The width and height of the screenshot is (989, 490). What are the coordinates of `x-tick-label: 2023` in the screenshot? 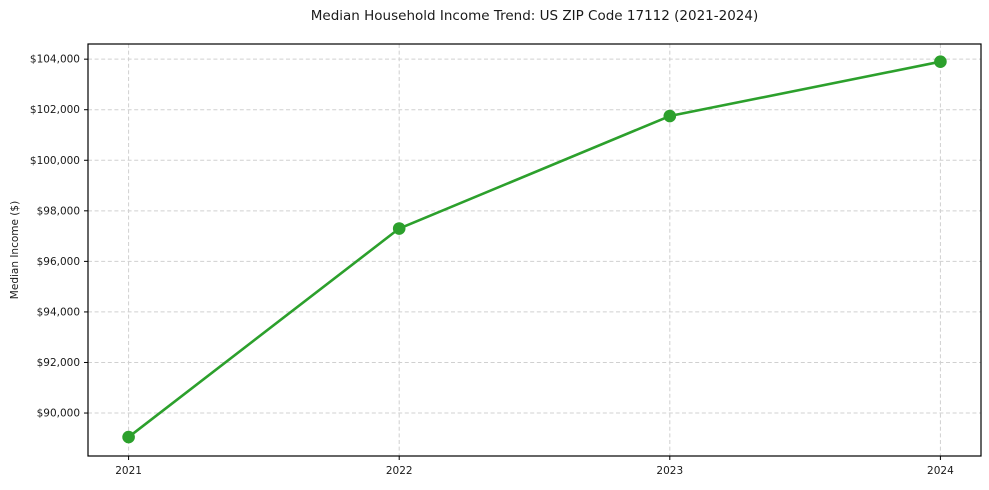 It's located at (669, 471).